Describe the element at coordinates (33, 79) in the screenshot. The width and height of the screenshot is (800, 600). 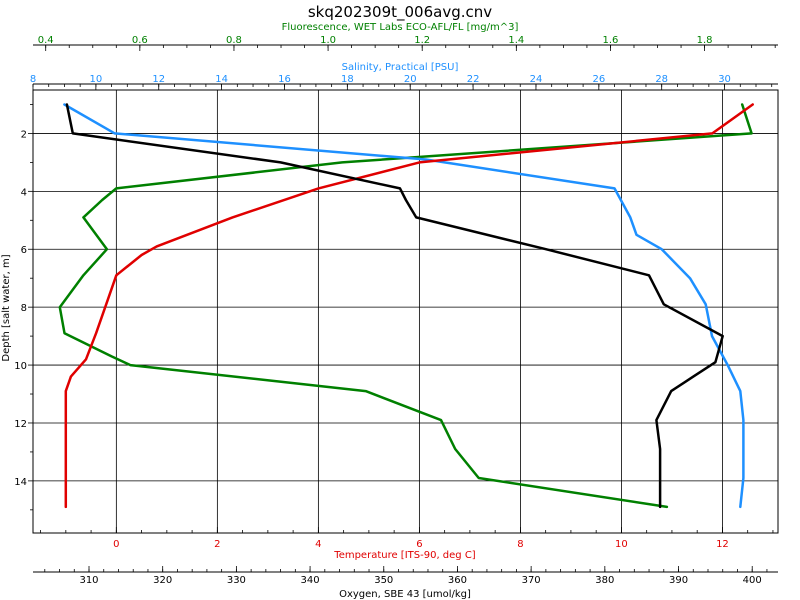
I see `salinity-tick-label: 8` at that location.